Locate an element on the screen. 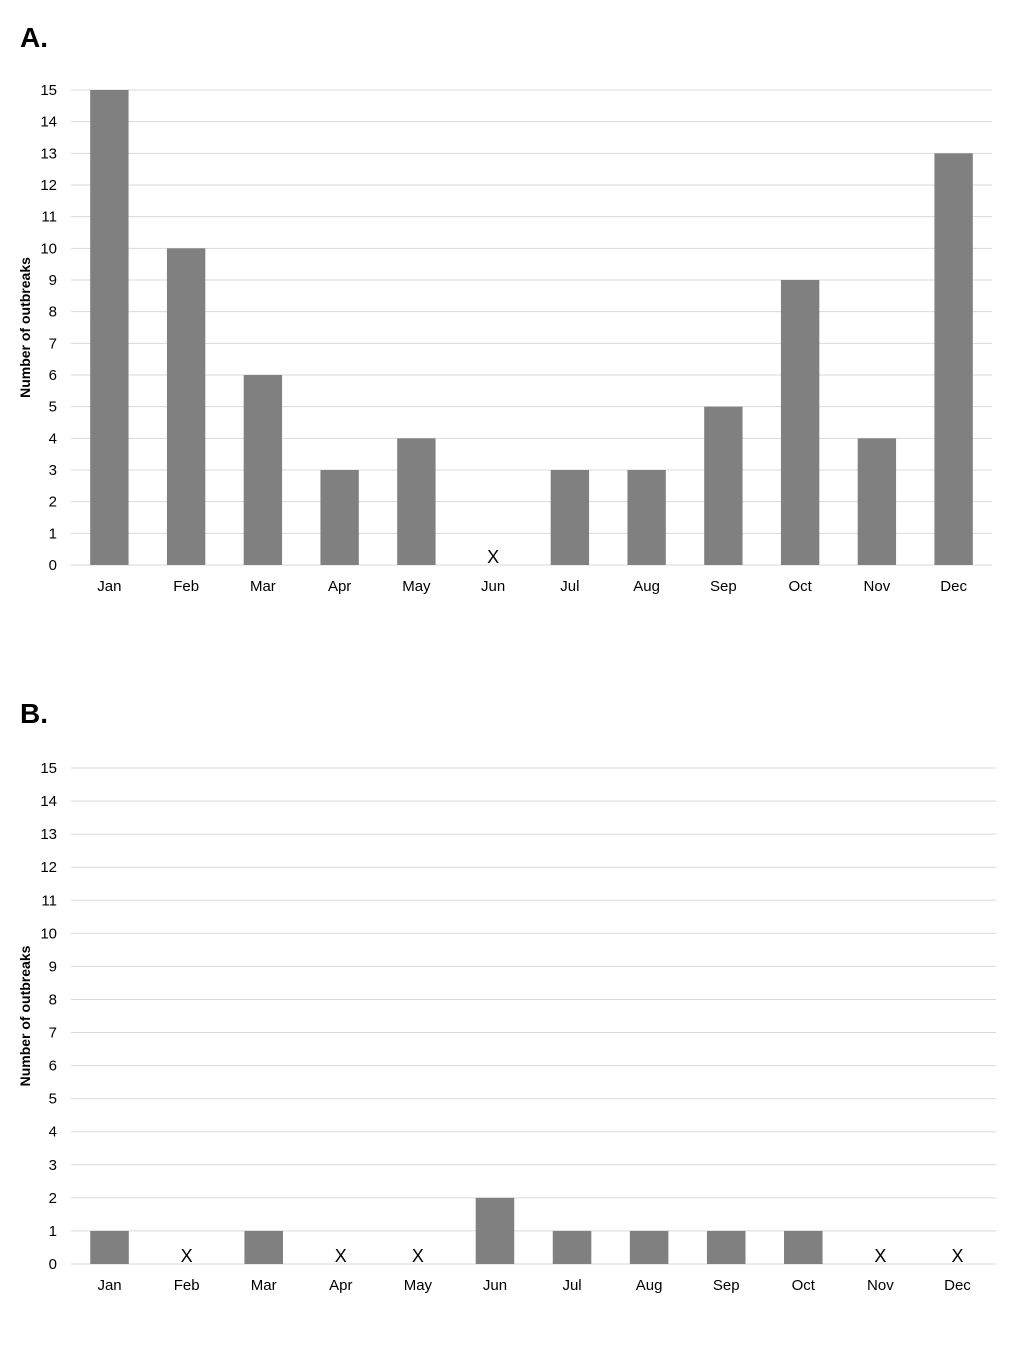  bar-nov is located at coordinates (877, 501).